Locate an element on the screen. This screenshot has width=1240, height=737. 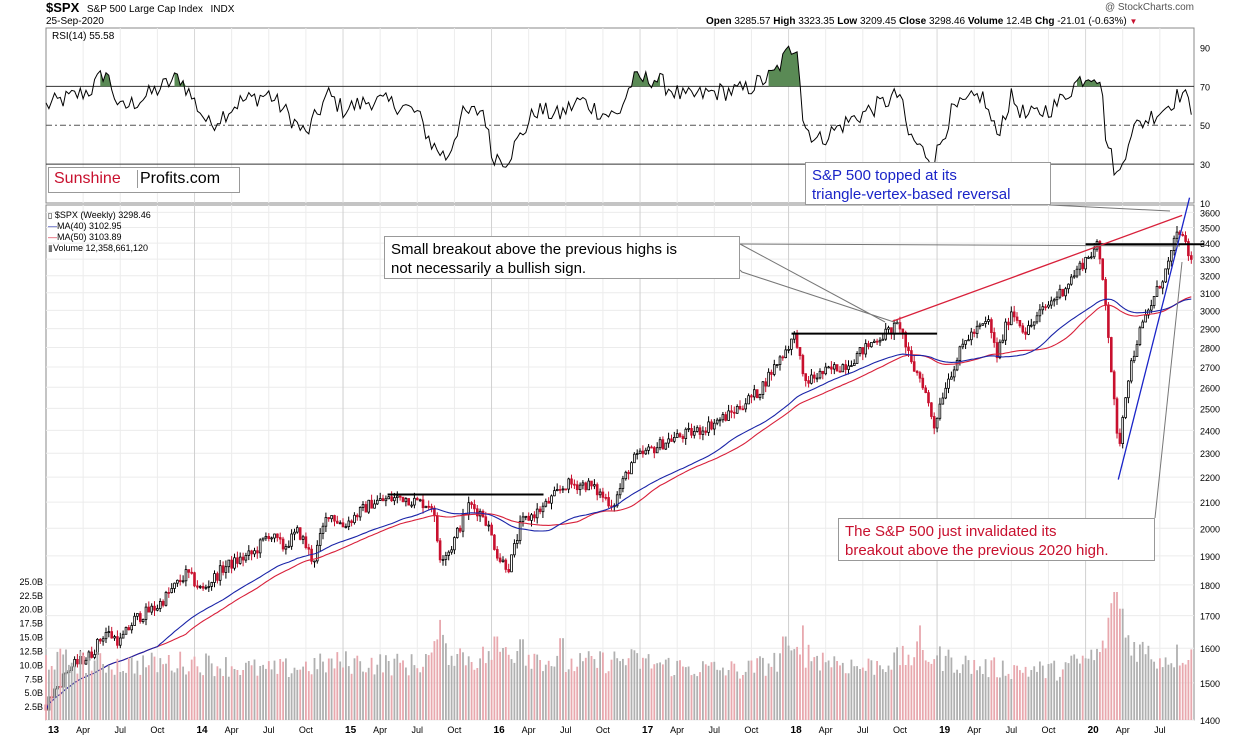
price-tick-label: 3000 is located at coordinates (1210, 311).